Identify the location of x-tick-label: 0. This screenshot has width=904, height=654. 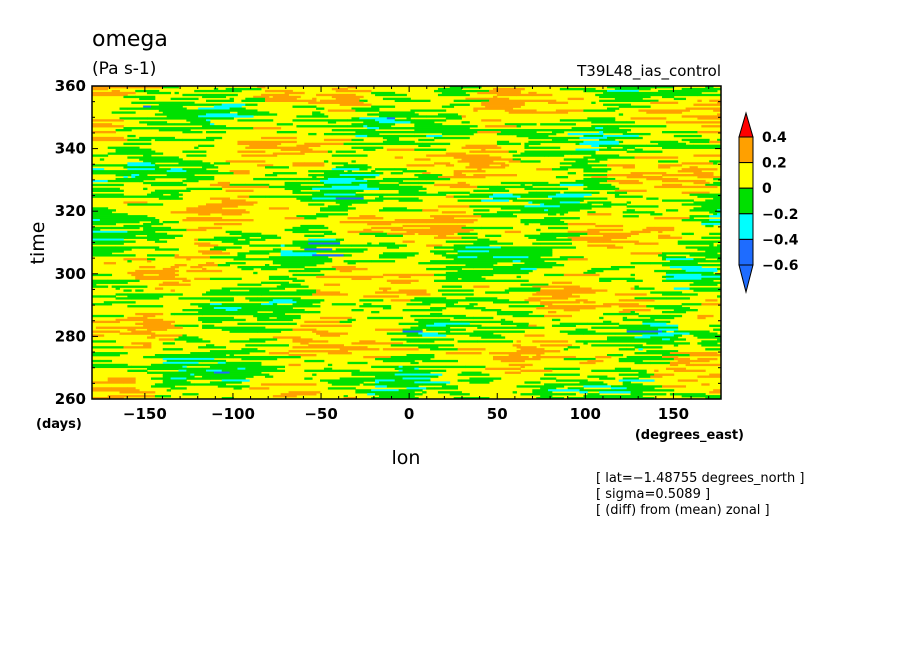
(409, 414).